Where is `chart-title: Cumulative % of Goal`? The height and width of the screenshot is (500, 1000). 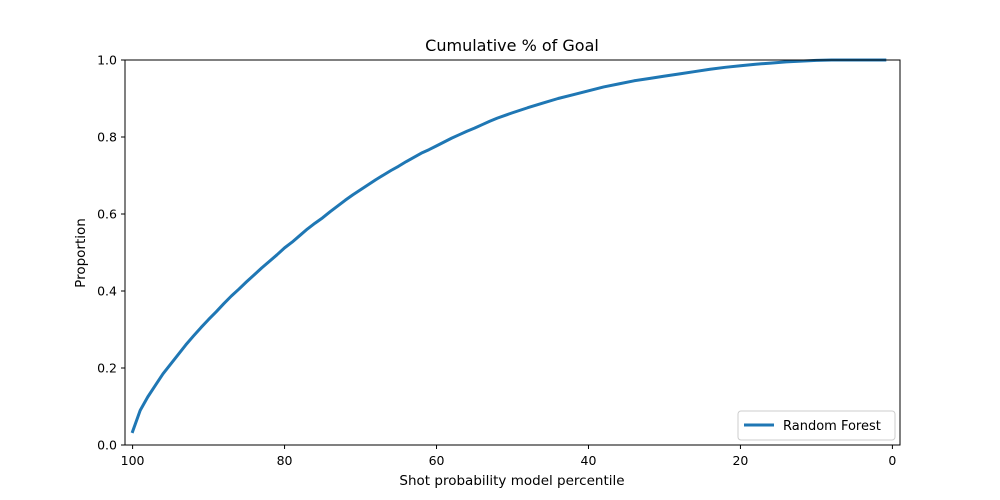 chart-title: Cumulative % of Goal is located at coordinates (512, 45).